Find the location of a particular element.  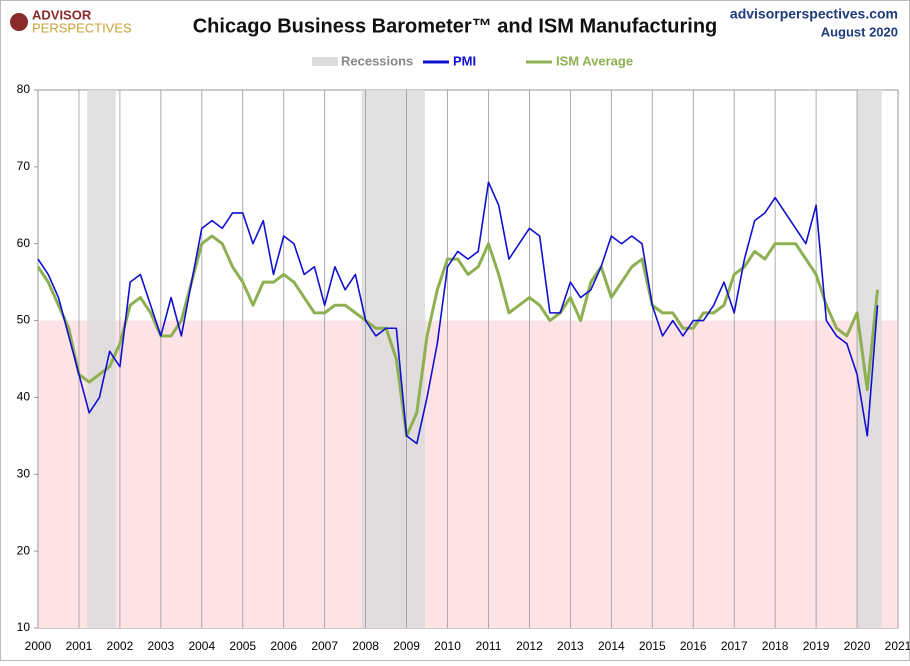

legend-label: PMI is located at coordinates (464, 60).